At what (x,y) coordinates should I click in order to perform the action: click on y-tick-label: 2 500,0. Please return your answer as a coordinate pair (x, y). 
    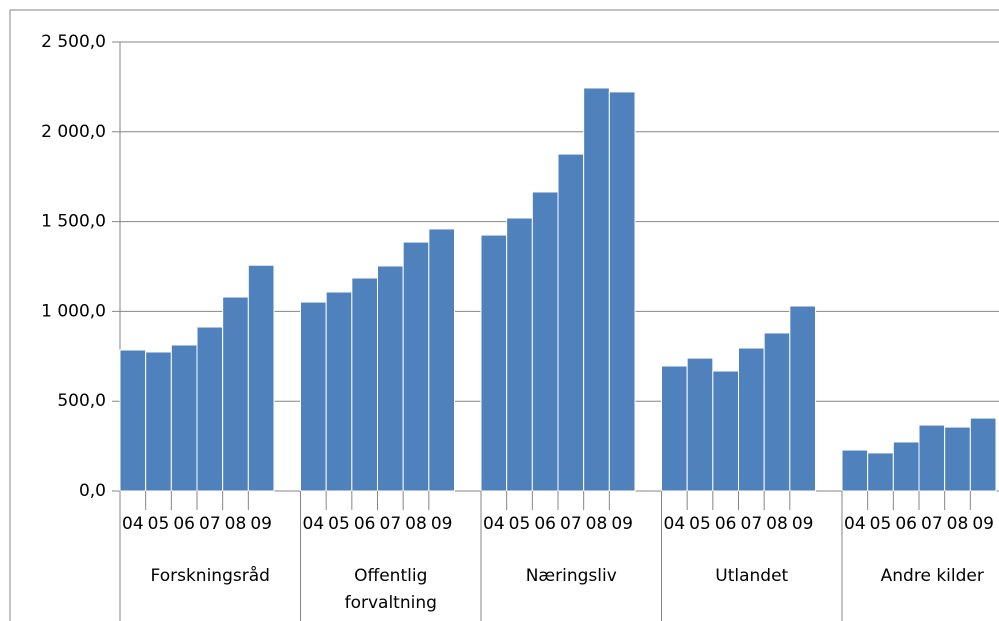
    Looking at the image, I should click on (73, 42).